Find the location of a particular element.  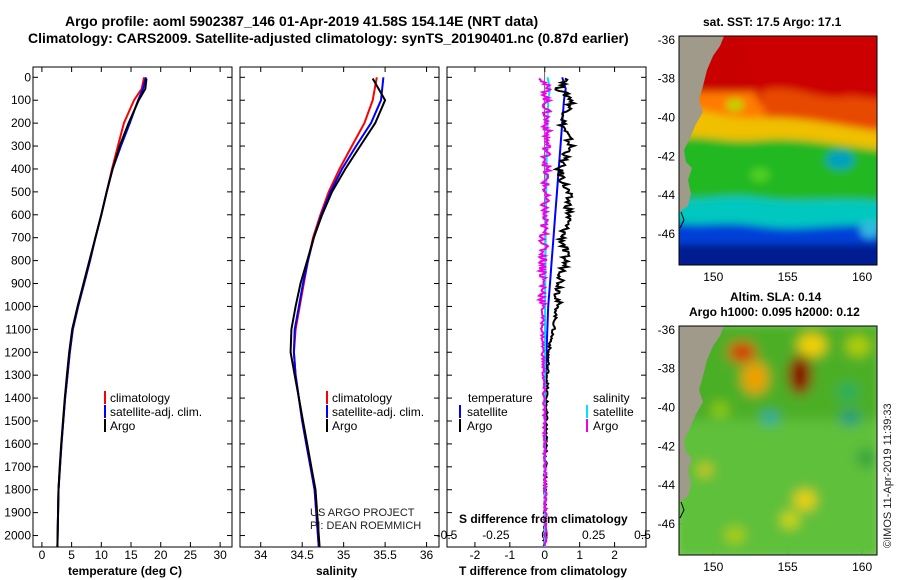

top-tick-label: -0.5 is located at coordinates (447, 535).